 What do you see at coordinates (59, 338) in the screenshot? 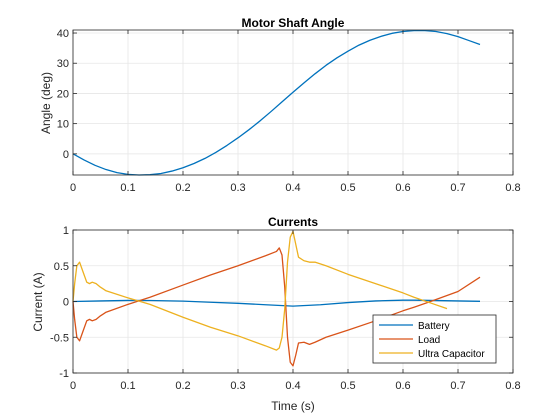
I see `currents-ytick-label: -0.5` at bounding box center [59, 338].